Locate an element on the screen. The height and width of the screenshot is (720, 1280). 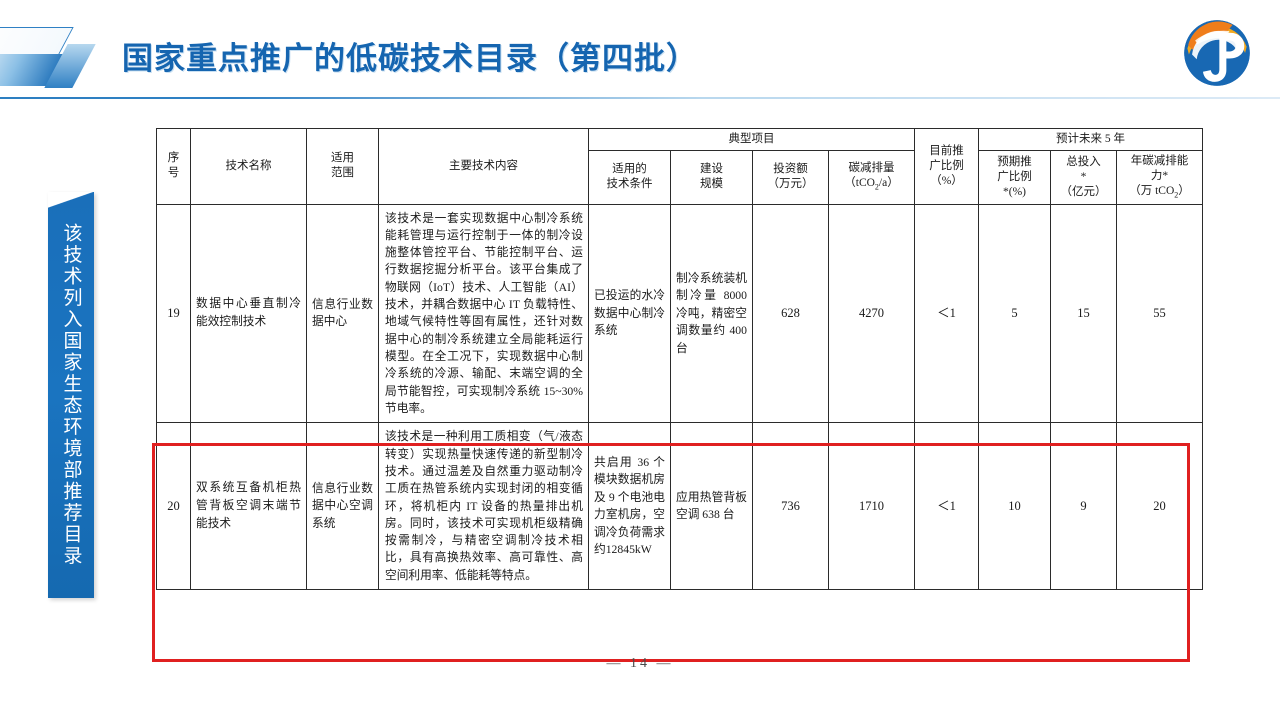
cell-tech-condition: 已投运的水冷数据中心制冷系统 is located at coordinates (629, 313).